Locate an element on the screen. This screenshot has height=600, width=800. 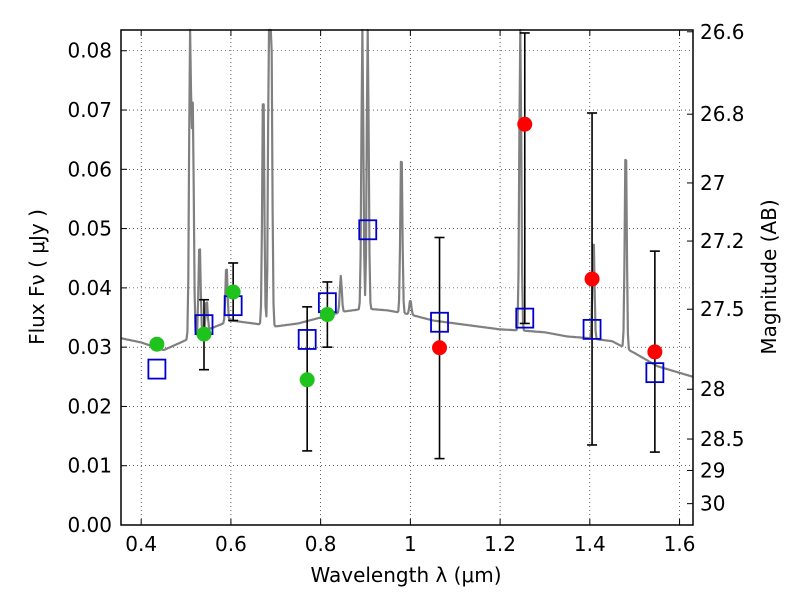
y-axis-label: Flux Fν ( μJy ) is located at coordinates (37, 277).